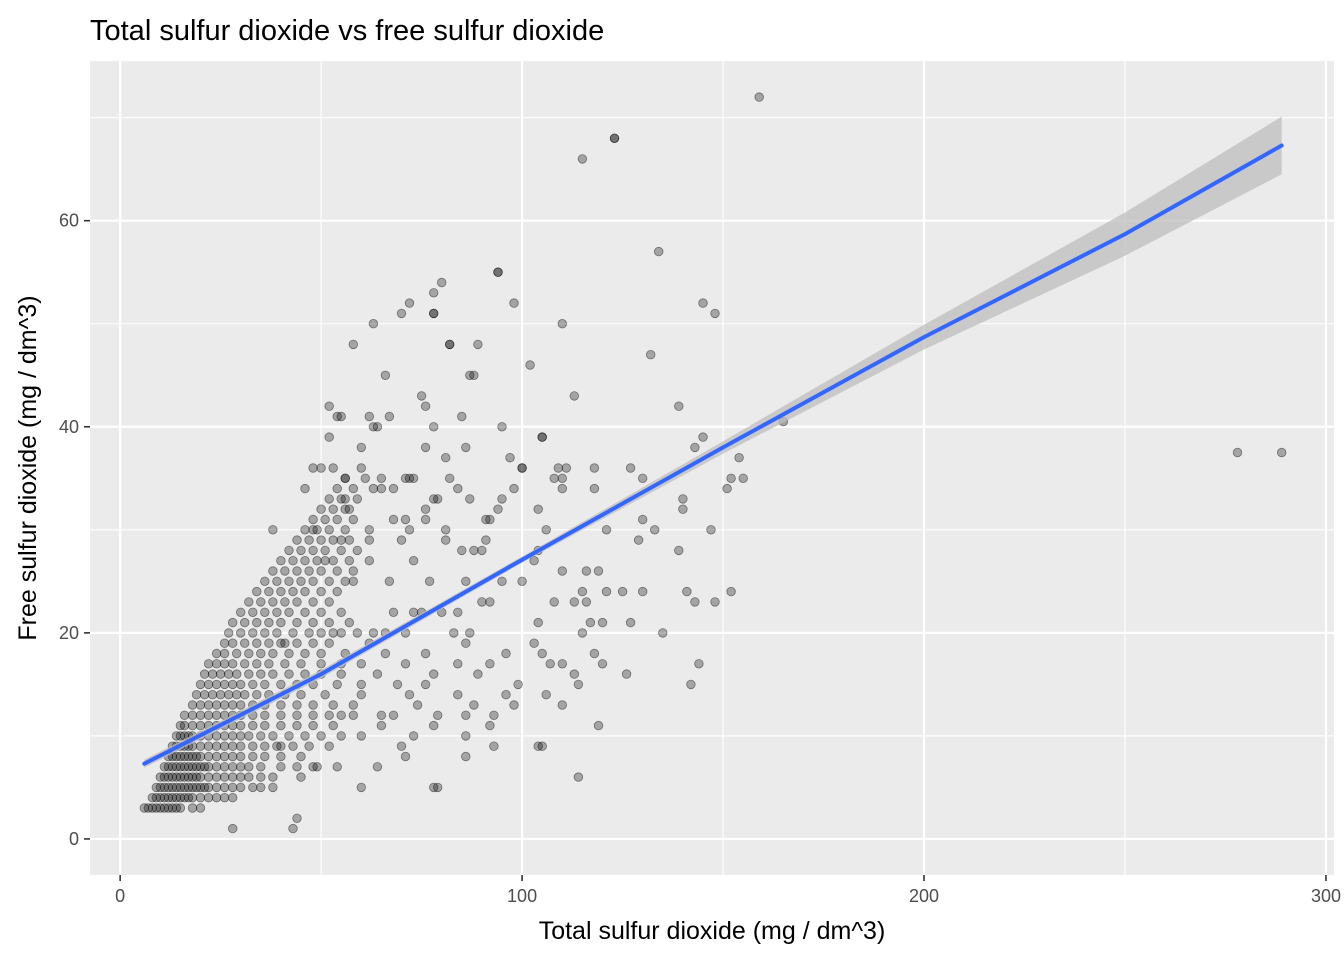  What do you see at coordinates (74, 839) in the screenshot?
I see `y-tick-label: 0` at bounding box center [74, 839].